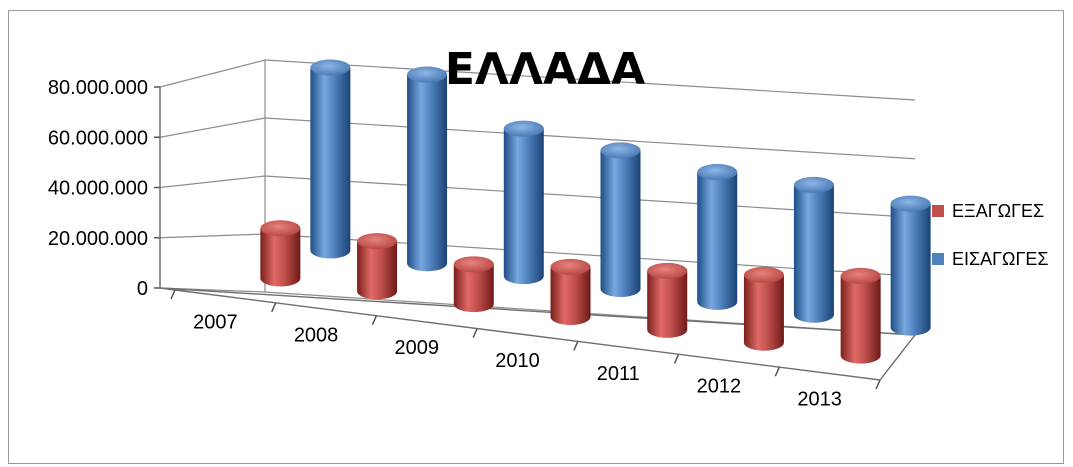 The width and height of the screenshot is (1073, 467). I want to click on x-tick-label: 2013, so click(819, 400).